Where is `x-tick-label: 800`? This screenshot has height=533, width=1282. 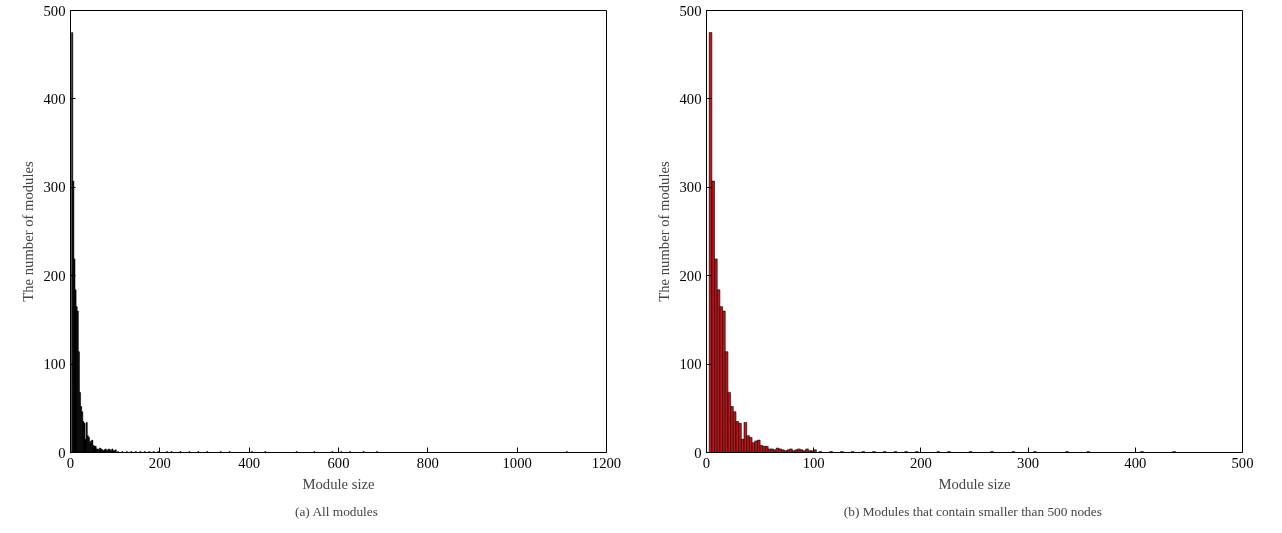
x-tick-label: 800 is located at coordinates (427, 462).